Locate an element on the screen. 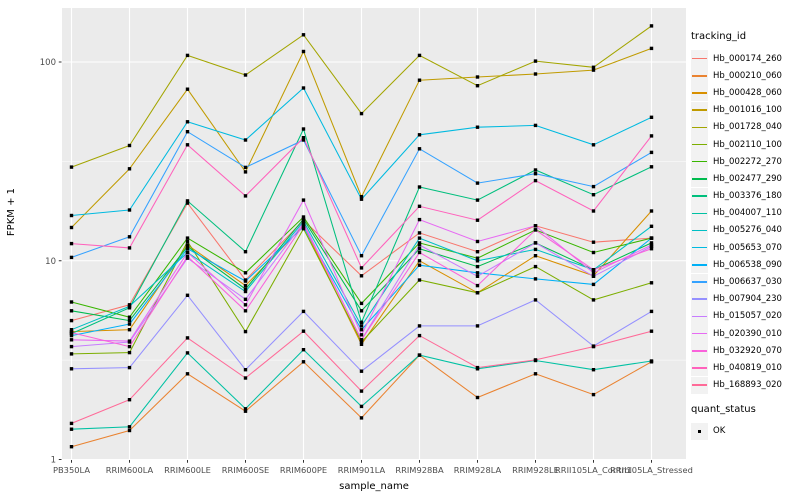 This screenshot has width=800, height=500. legend-label: Hb_004007_110 is located at coordinates (747, 213).